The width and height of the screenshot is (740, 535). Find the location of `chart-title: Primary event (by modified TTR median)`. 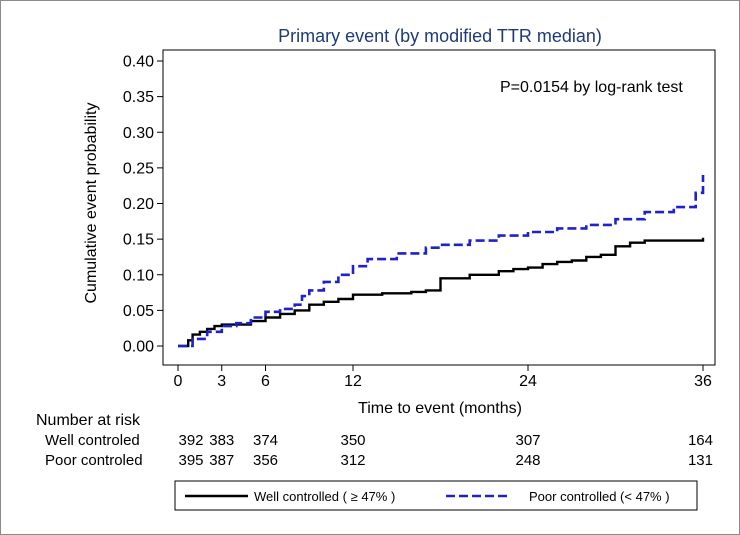

chart-title: Primary event (by modified TTR median) is located at coordinates (440, 36).